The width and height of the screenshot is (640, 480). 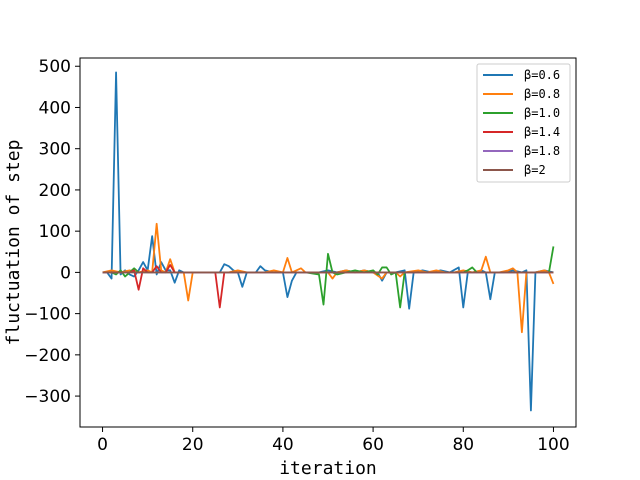 What do you see at coordinates (55, 191) in the screenshot?
I see `y-tick-label: 200` at bounding box center [55, 191].